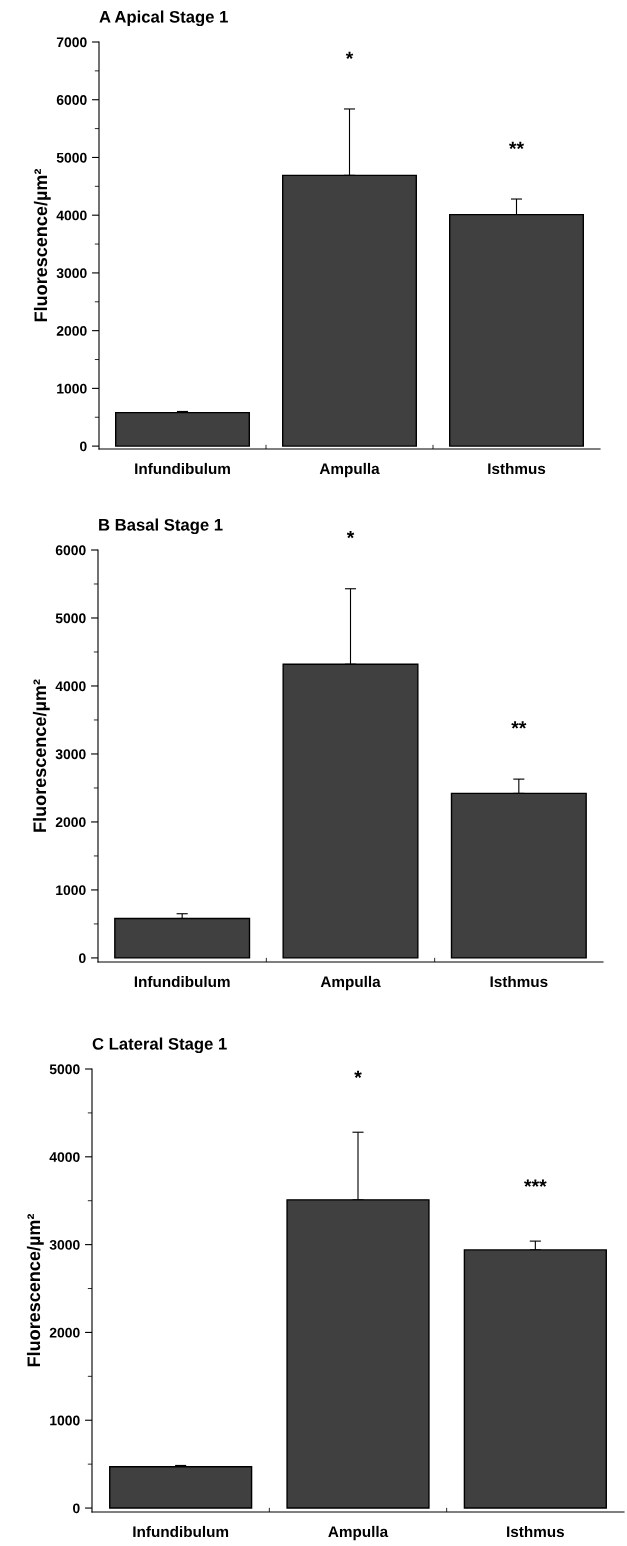 Image resolution: width=627 pixels, height=1546 pixels. Describe the element at coordinates (535, 1183) in the screenshot. I see `annotation: ***` at that location.